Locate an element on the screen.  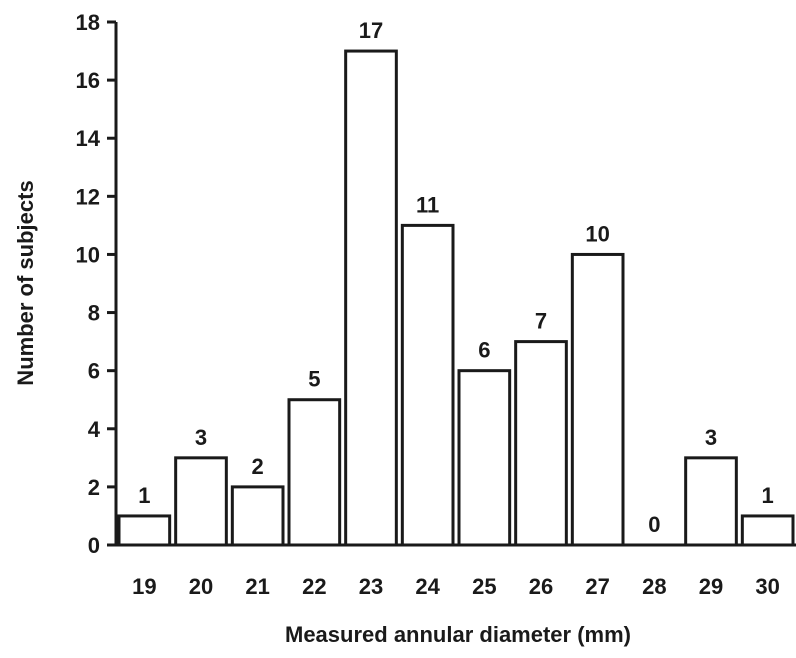
x-tick-label: 21 is located at coordinates (257, 586).